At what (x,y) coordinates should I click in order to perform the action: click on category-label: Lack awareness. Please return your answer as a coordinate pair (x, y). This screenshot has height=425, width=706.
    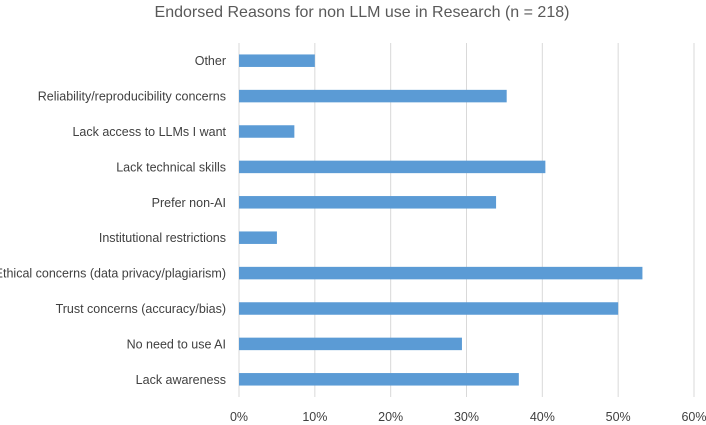
    Looking at the image, I should click on (181, 380).